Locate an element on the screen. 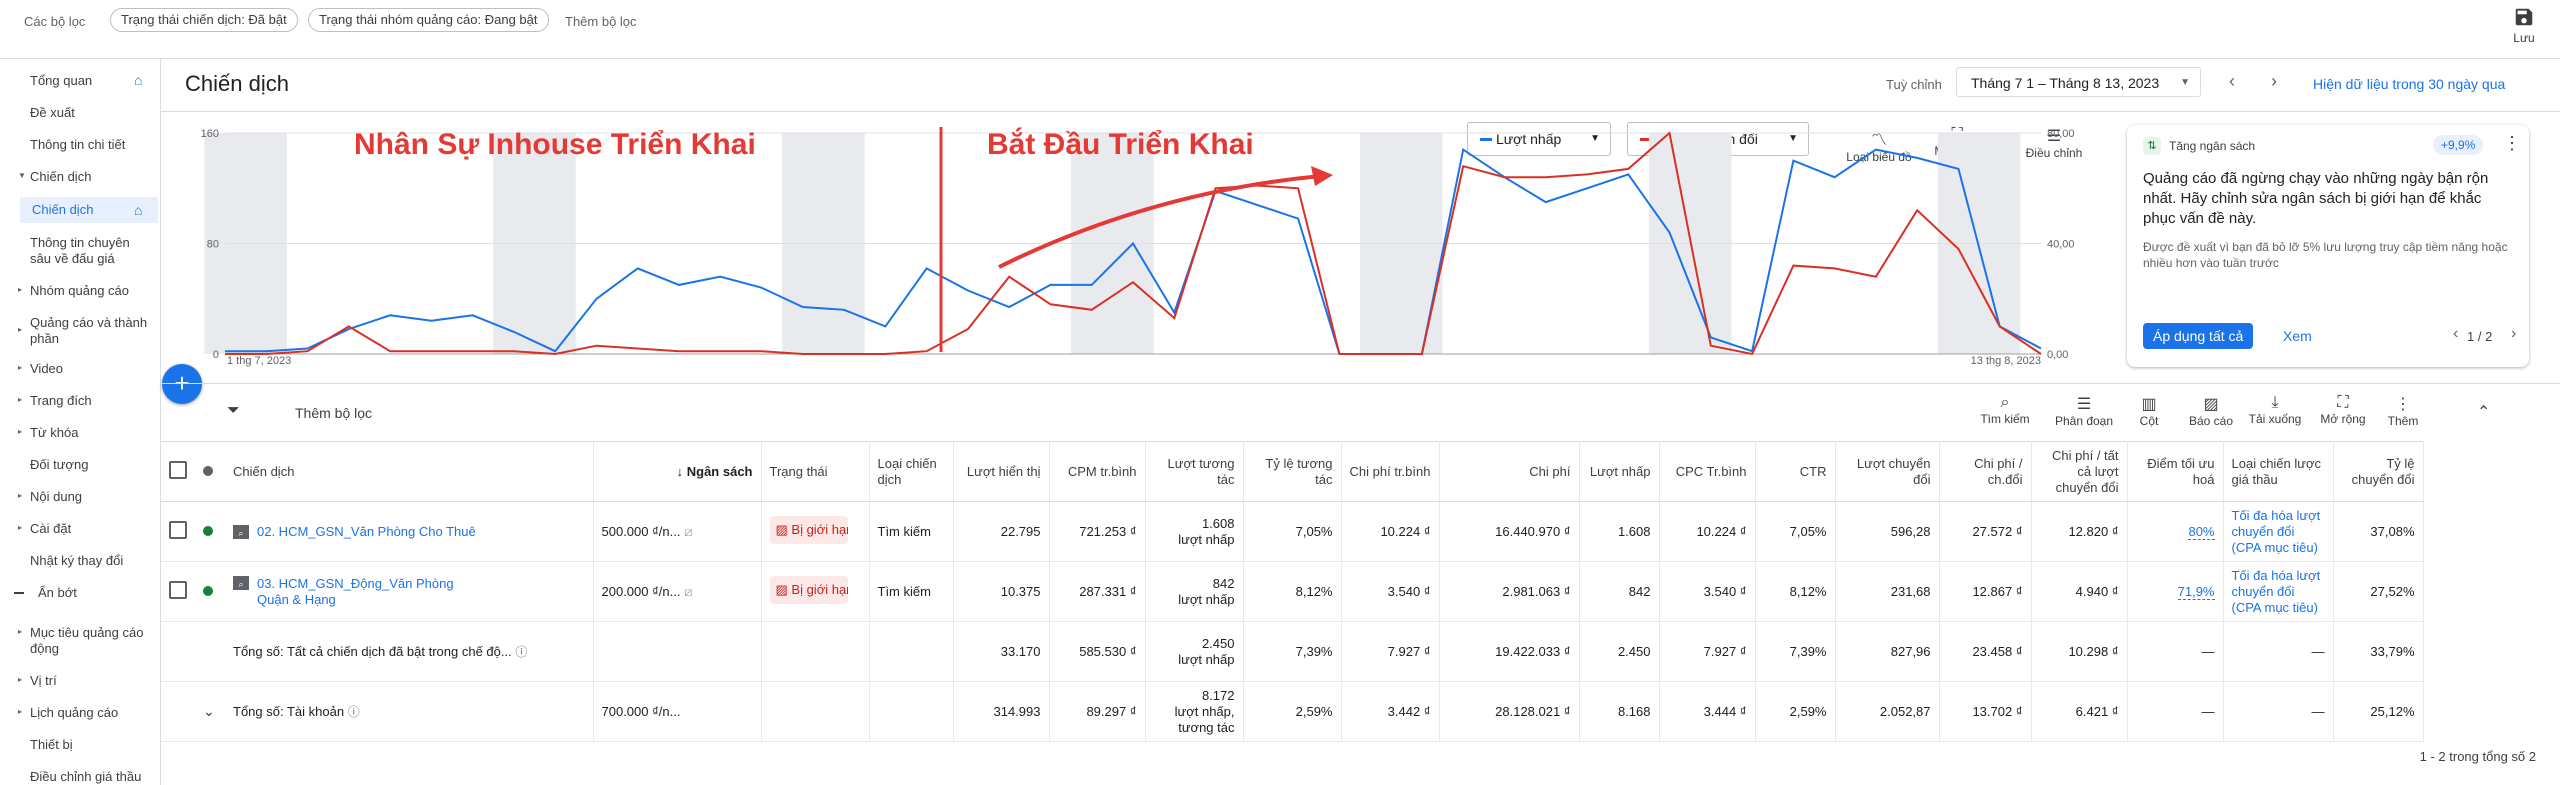 This screenshot has height=785, width=2560. sidebar-item-devices: Thiết bị is located at coordinates (51, 744).